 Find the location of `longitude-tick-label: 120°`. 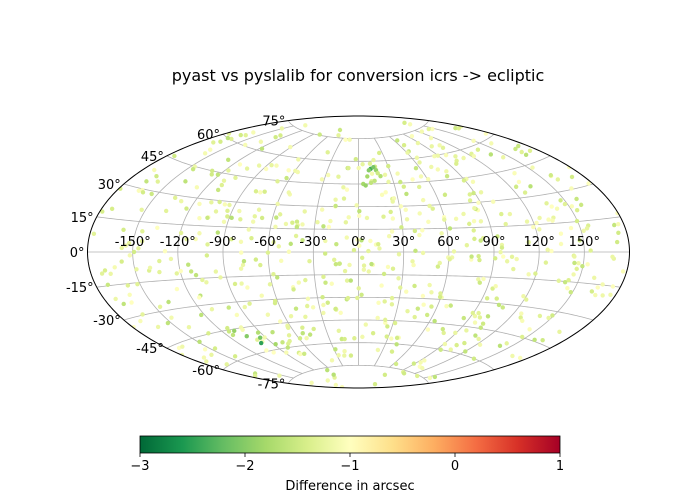

longitude-tick-label: 120° is located at coordinates (539, 242).